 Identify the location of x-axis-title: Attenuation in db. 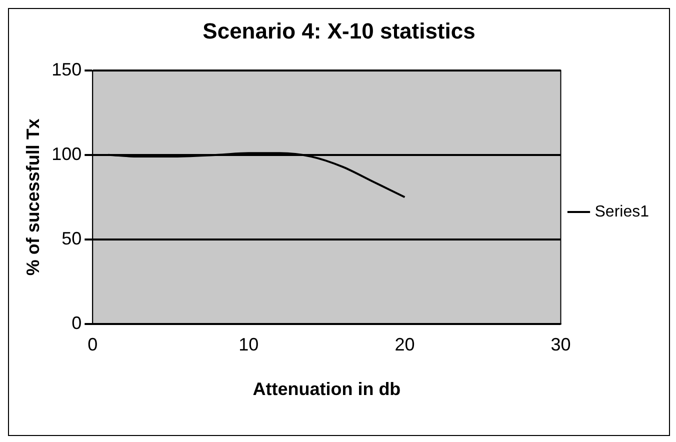
(326, 389).